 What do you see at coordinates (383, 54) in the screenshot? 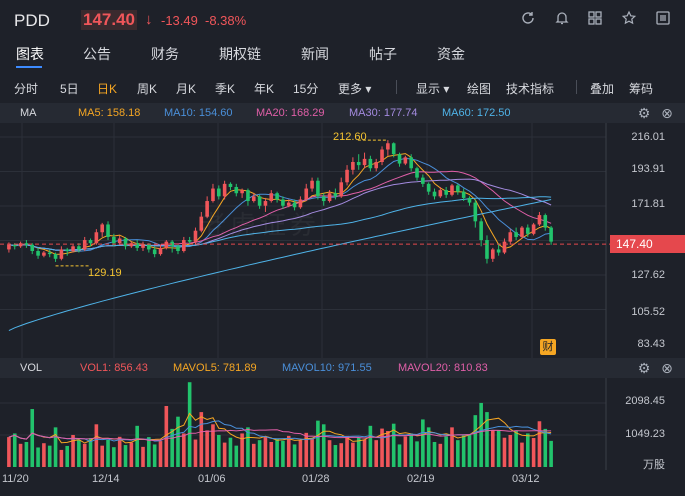
I see `tab-posts: 帖子` at bounding box center [383, 54].